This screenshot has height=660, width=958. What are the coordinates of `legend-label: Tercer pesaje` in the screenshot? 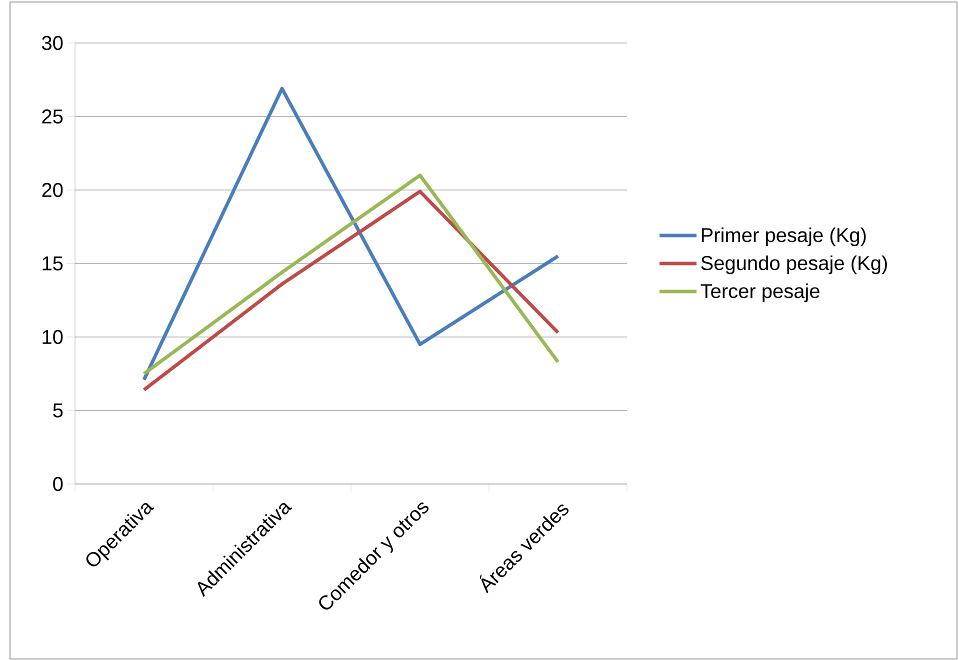 It's located at (760, 292).